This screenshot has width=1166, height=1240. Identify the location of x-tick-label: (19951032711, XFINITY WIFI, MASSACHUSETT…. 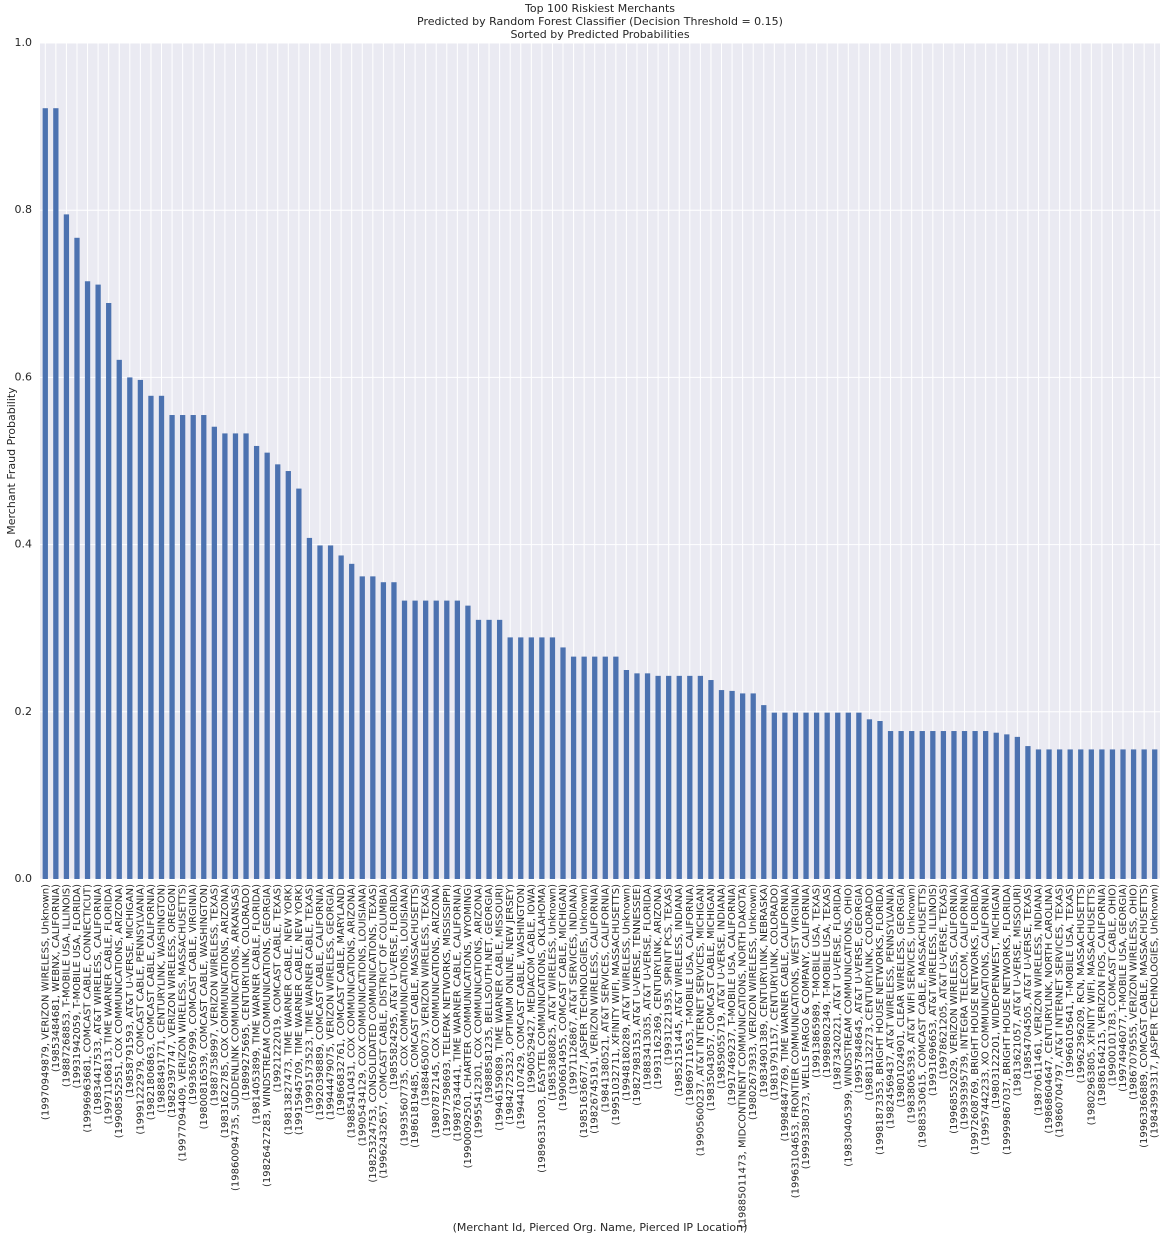
(616, 1004).